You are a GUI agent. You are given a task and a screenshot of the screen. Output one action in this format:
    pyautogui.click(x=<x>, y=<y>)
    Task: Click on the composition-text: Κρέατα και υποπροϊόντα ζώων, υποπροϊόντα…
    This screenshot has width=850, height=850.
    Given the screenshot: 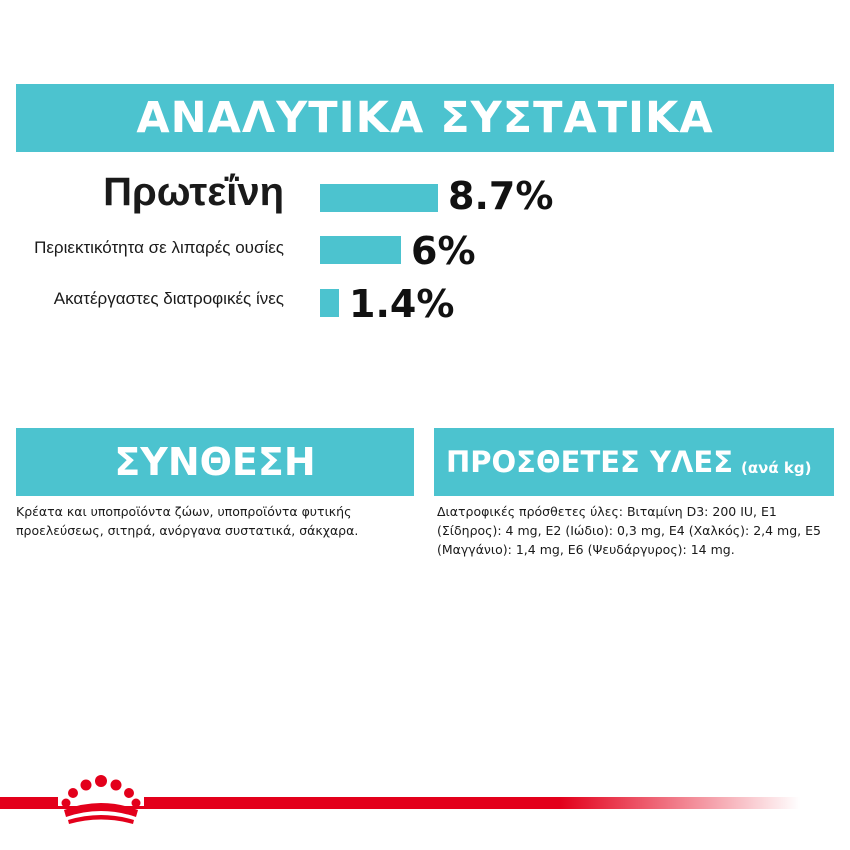 What is the action you would take?
    pyautogui.click(x=187, y=521)
    